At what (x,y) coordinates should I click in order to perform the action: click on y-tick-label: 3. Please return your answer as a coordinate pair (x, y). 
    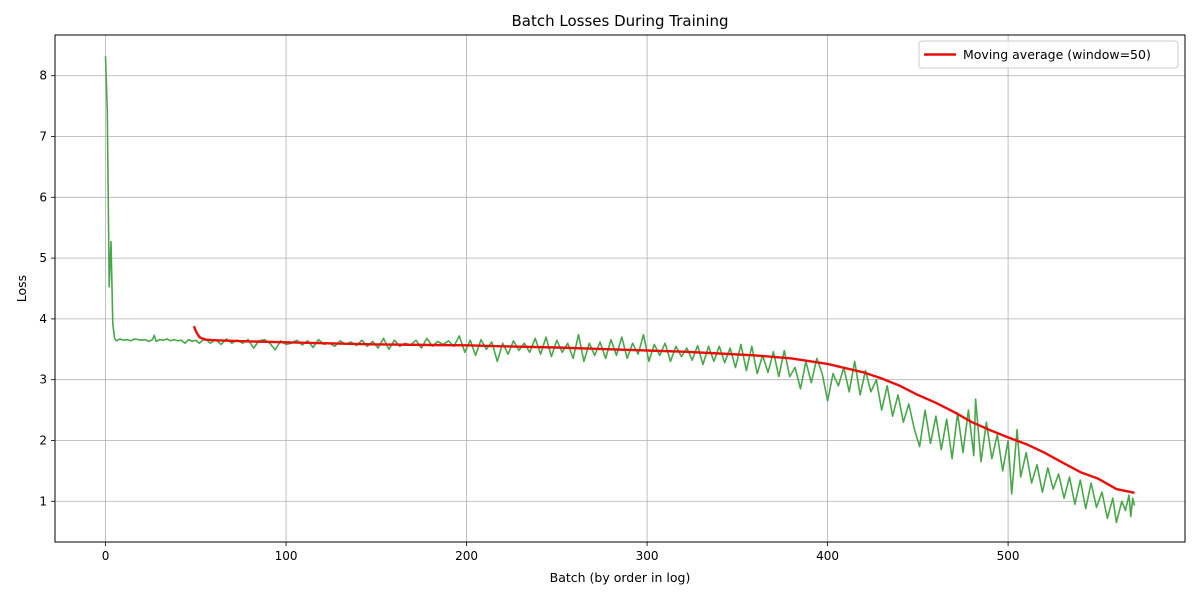
    Looking at the image, I should click on (43, 380).